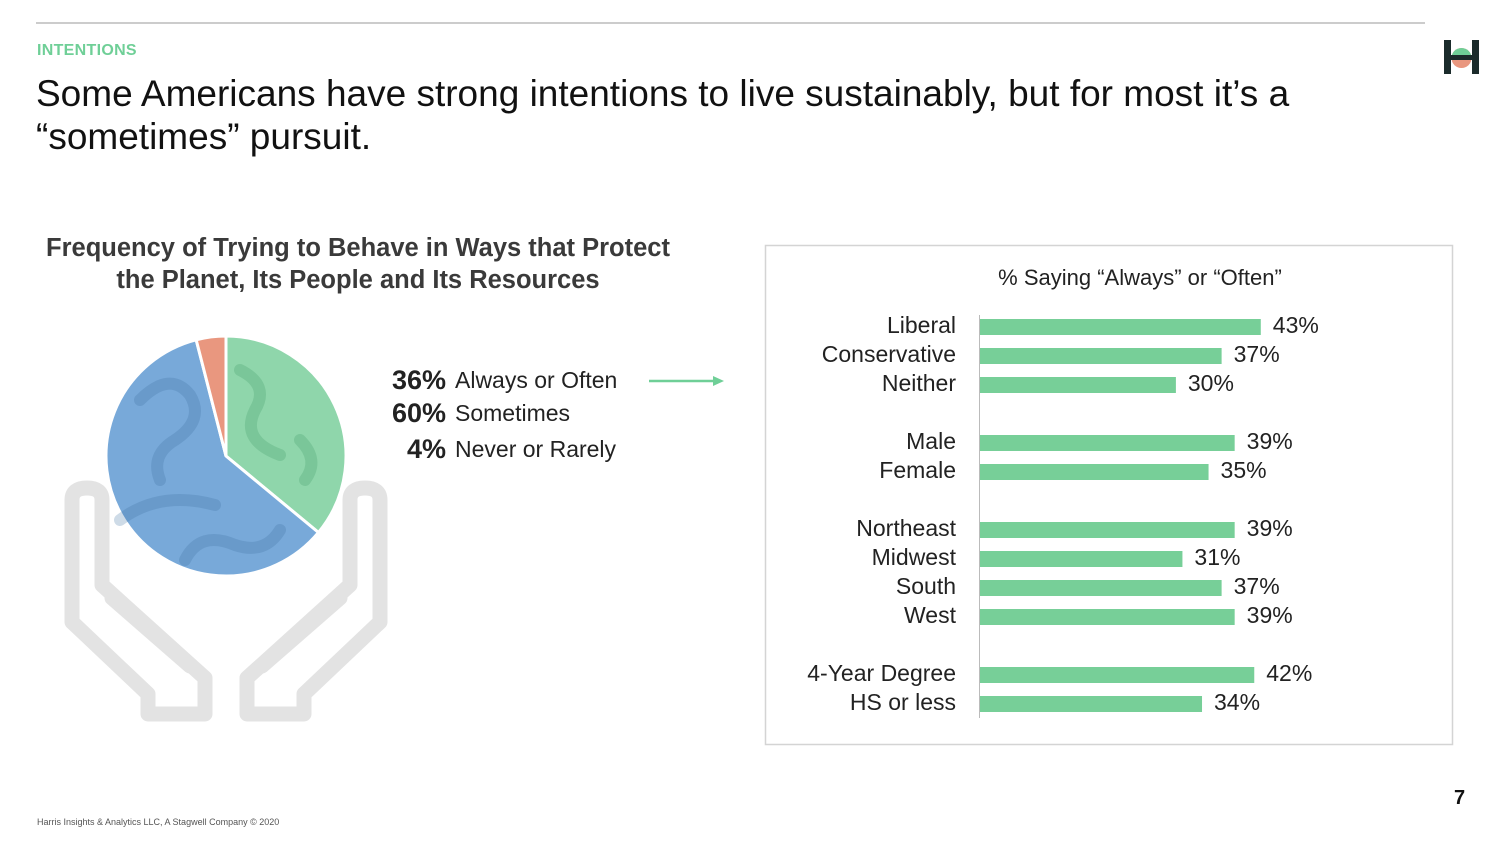  What do you see at coordinates (906, 528) in the screenshot?
I see `category-label: Northeast` at bounding box center [906, 528].